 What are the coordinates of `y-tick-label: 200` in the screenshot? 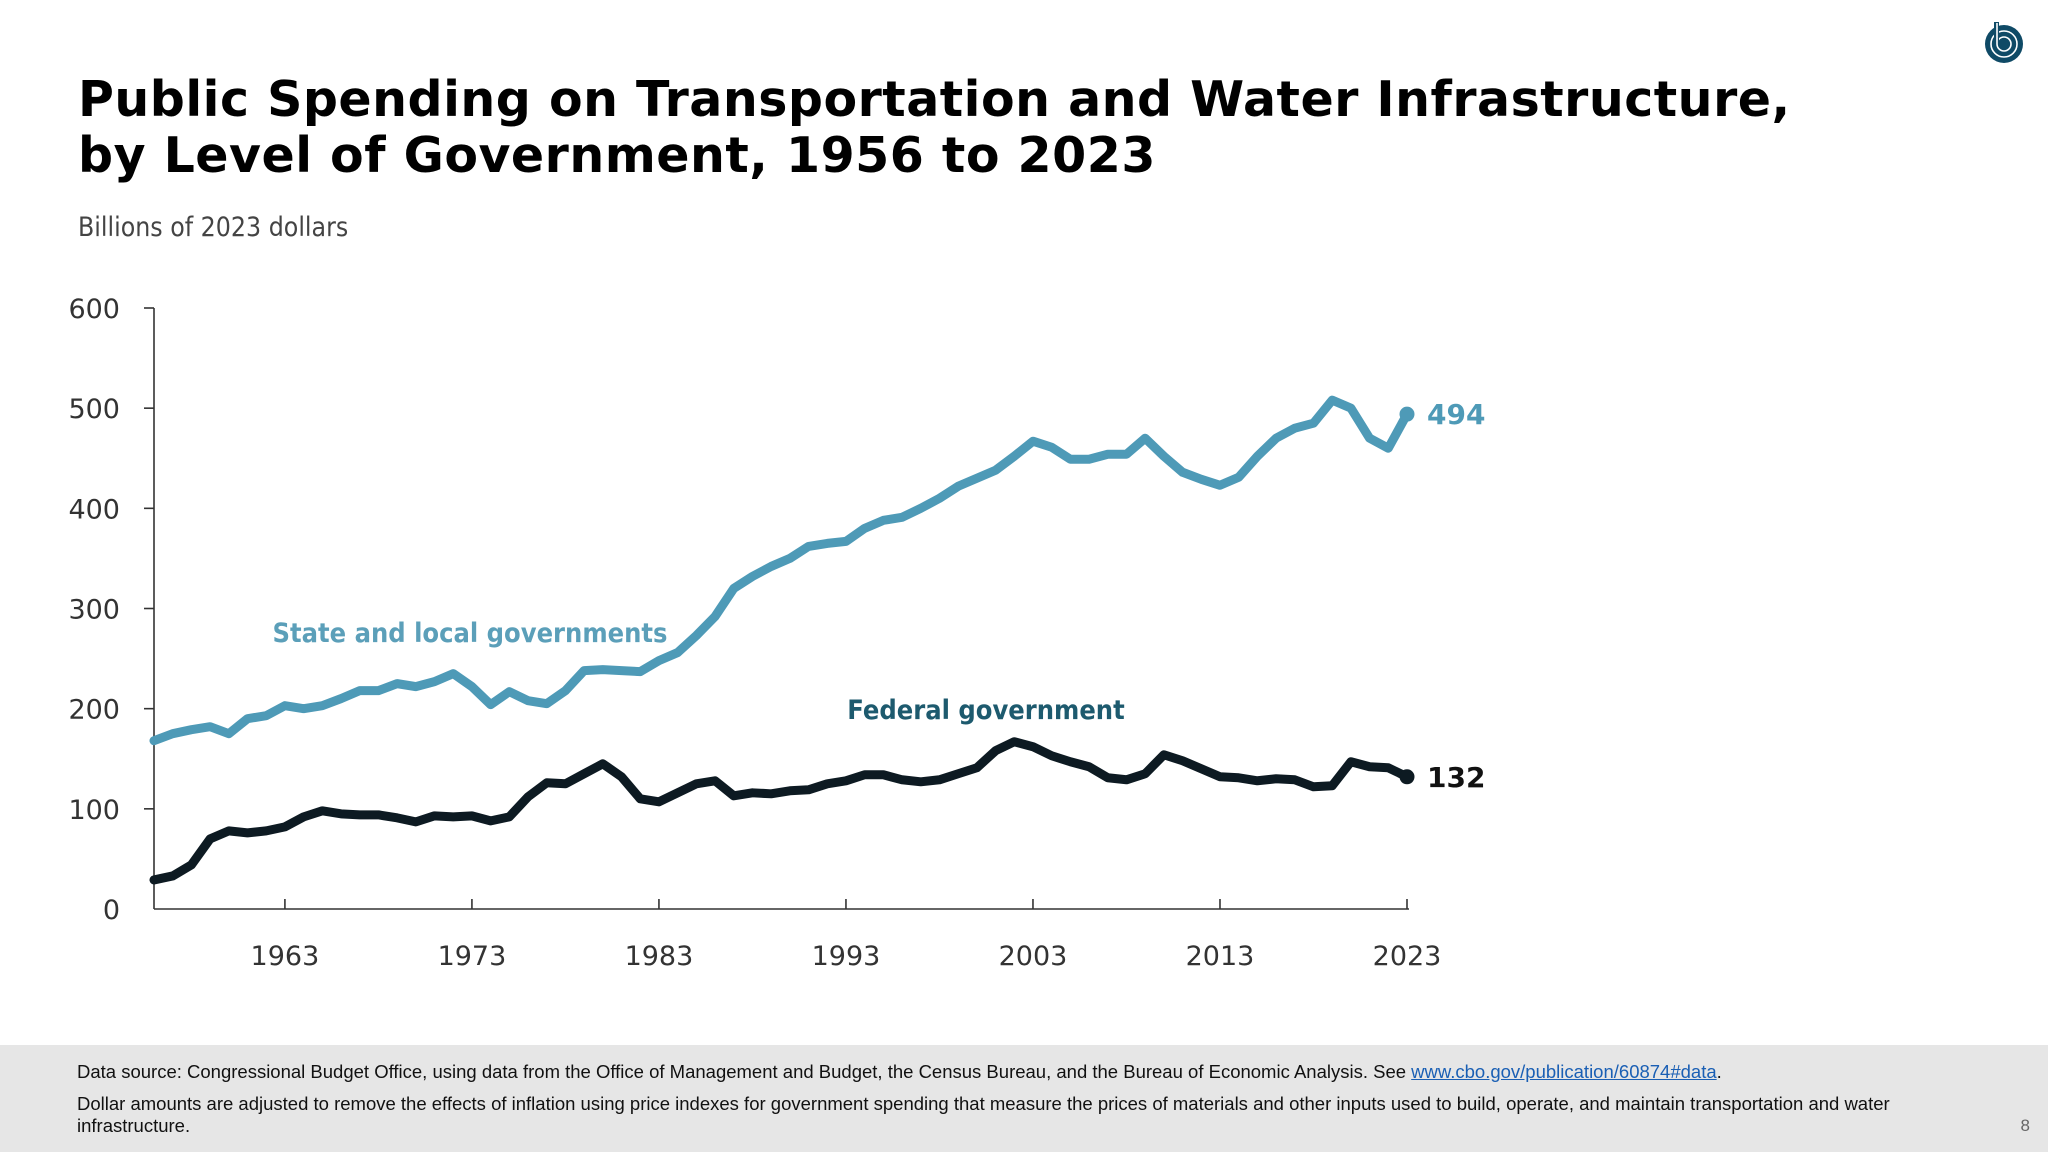 It's located at (94, 710).